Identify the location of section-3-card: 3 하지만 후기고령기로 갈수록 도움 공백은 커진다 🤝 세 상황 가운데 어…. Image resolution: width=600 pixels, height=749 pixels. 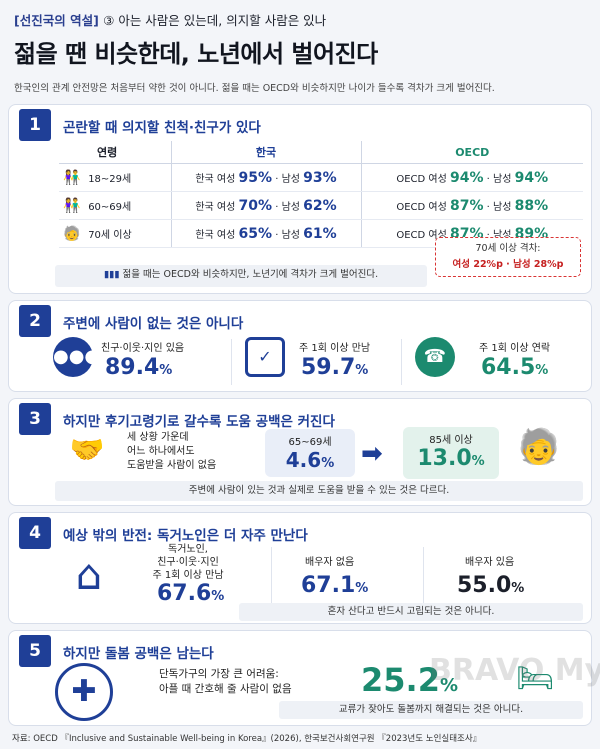
(300, 452).